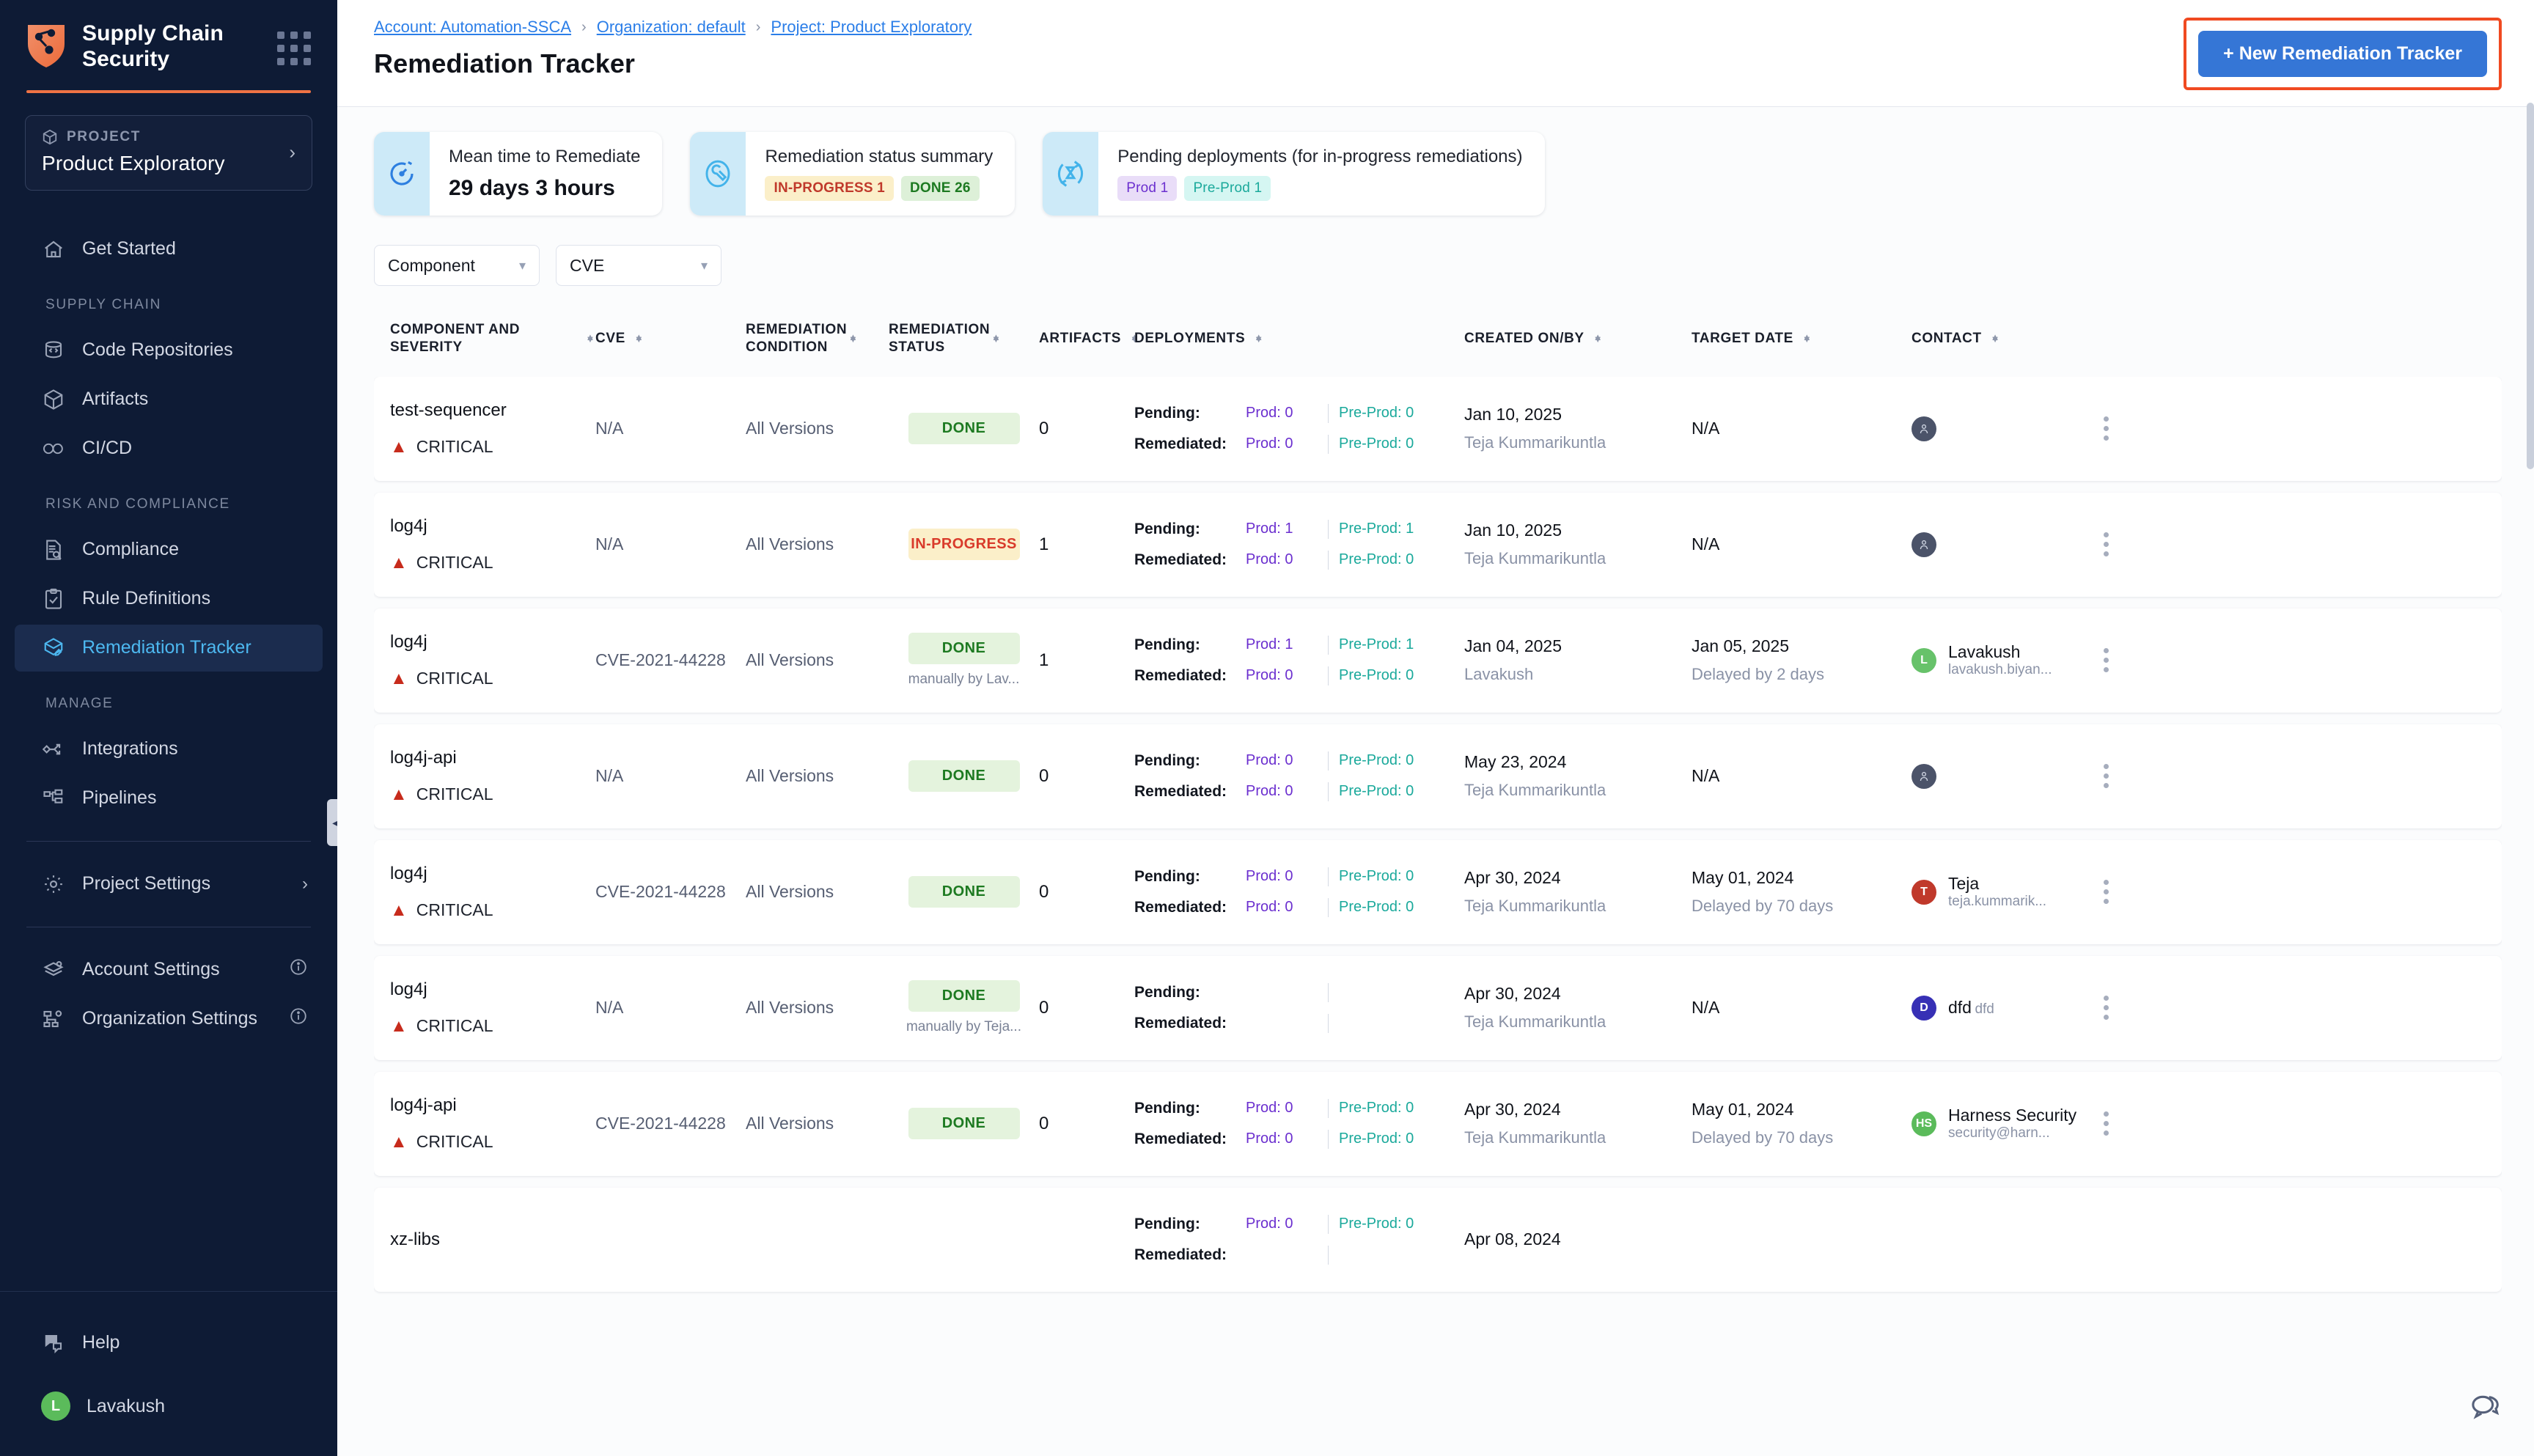  Describe the element at coordinates (168, 36) in the screenshot. I see `brand-header: Supply Chain Security` at that location.